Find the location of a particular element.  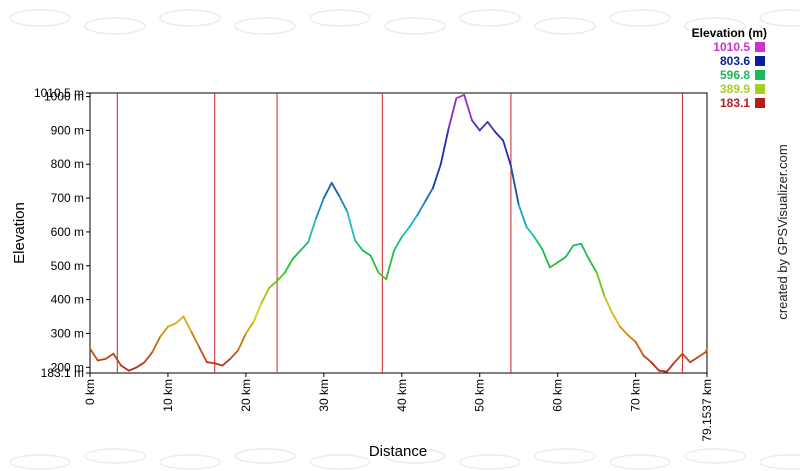

y-axis-title: Elevation is located at coordinates (19, 233).